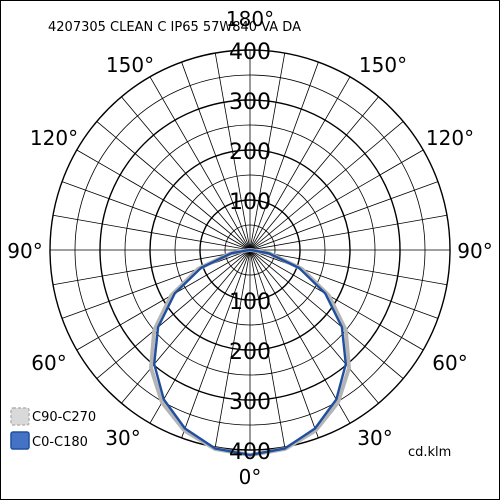 The width and height of the screenshot is (500, 500). What do you see at coordinates (64, 417) in the screenshot?
I see `legend-label-c90-c270: C90-C270` at bounding box center [64, 417].